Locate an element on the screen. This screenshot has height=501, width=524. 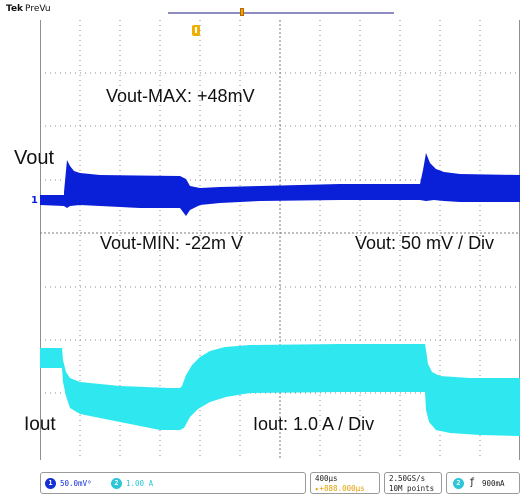
vout-trace is located at coordinates (280, 184).